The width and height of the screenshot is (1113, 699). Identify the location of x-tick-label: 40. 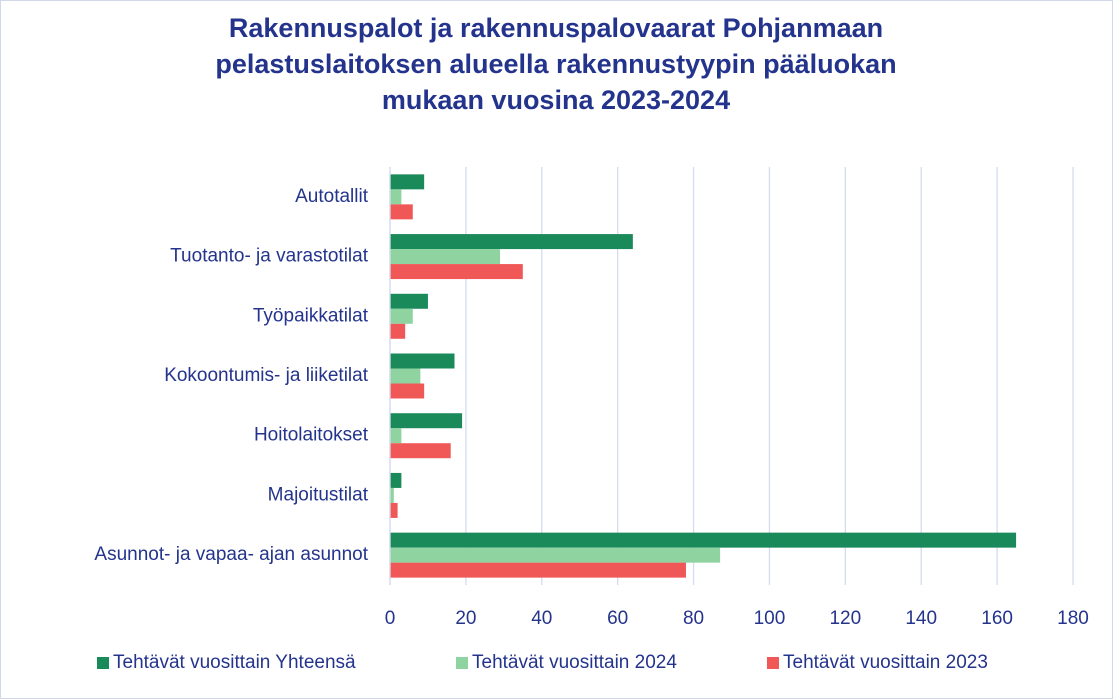
(541, 618).